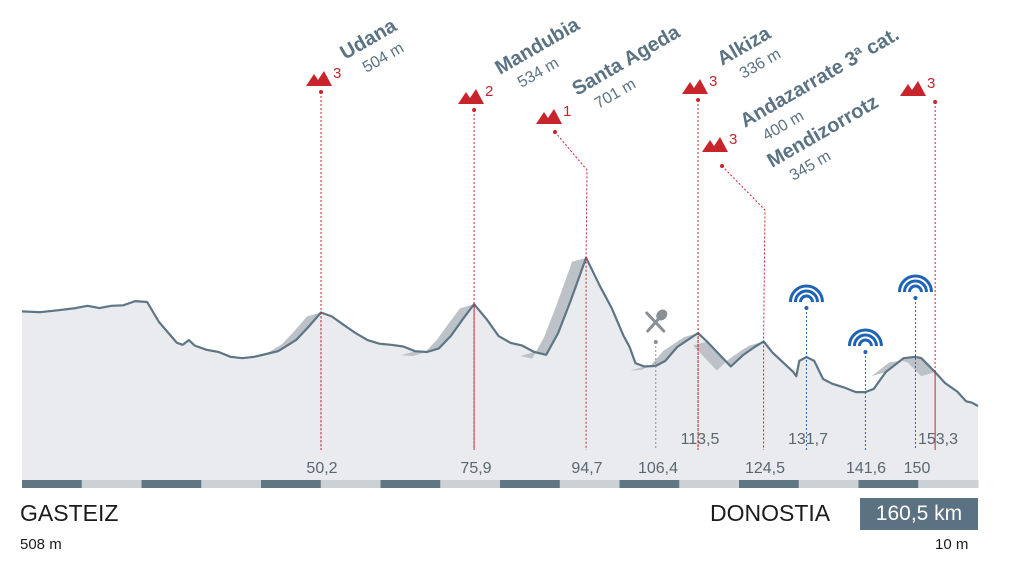 Image resolution: width=1024 pixels, height=567 pixels. I want to click on km-label: 153,3, so click(938, 439).